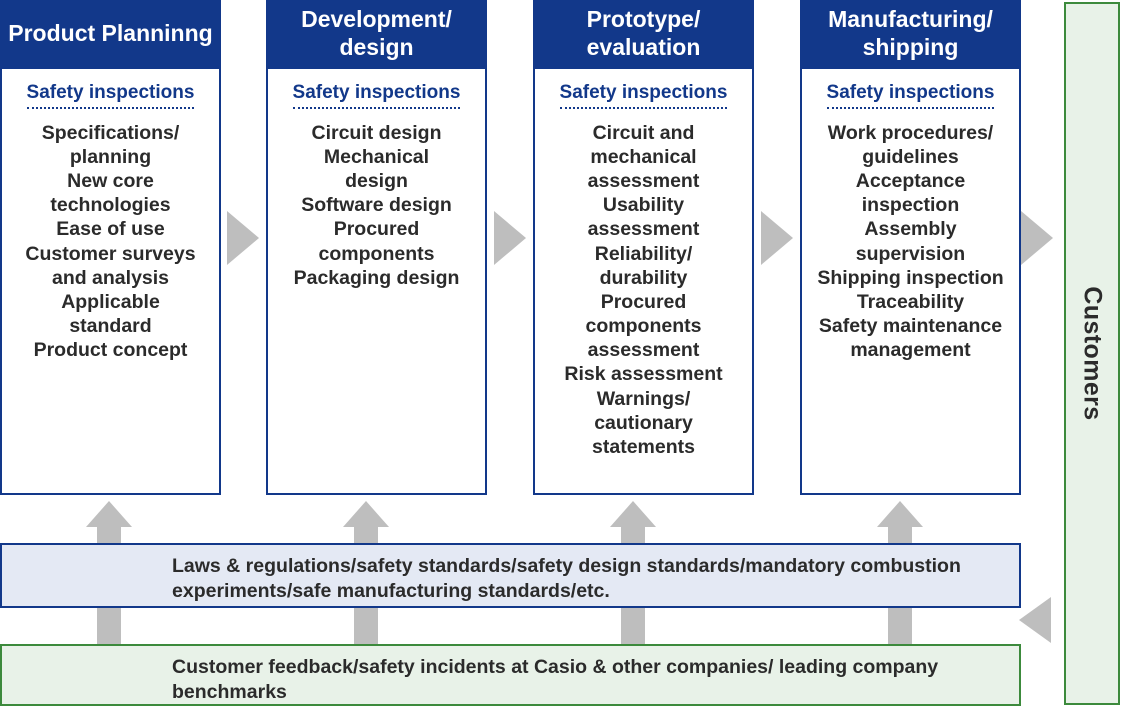  What do you see at coordinates (376, 132) in the screenshot?
I see `list-item: Circuit design` at bounding box center [376, 132].